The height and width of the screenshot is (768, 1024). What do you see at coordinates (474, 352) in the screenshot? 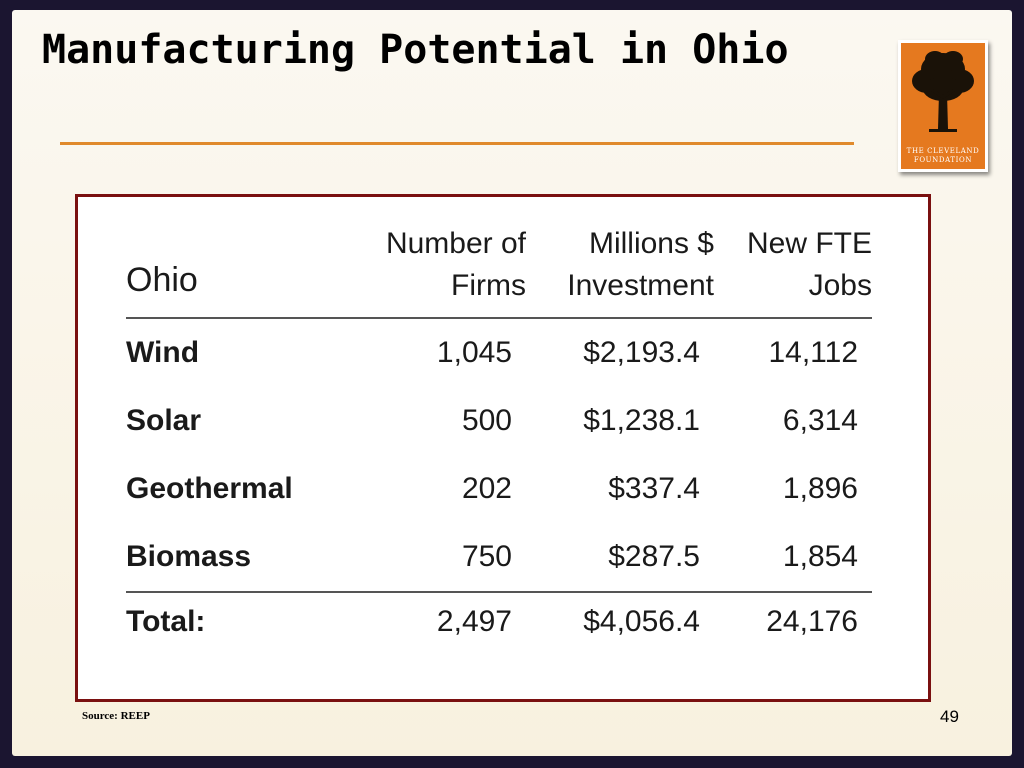
I see `row-firms: 1,045` at bounding box center [474, 352].